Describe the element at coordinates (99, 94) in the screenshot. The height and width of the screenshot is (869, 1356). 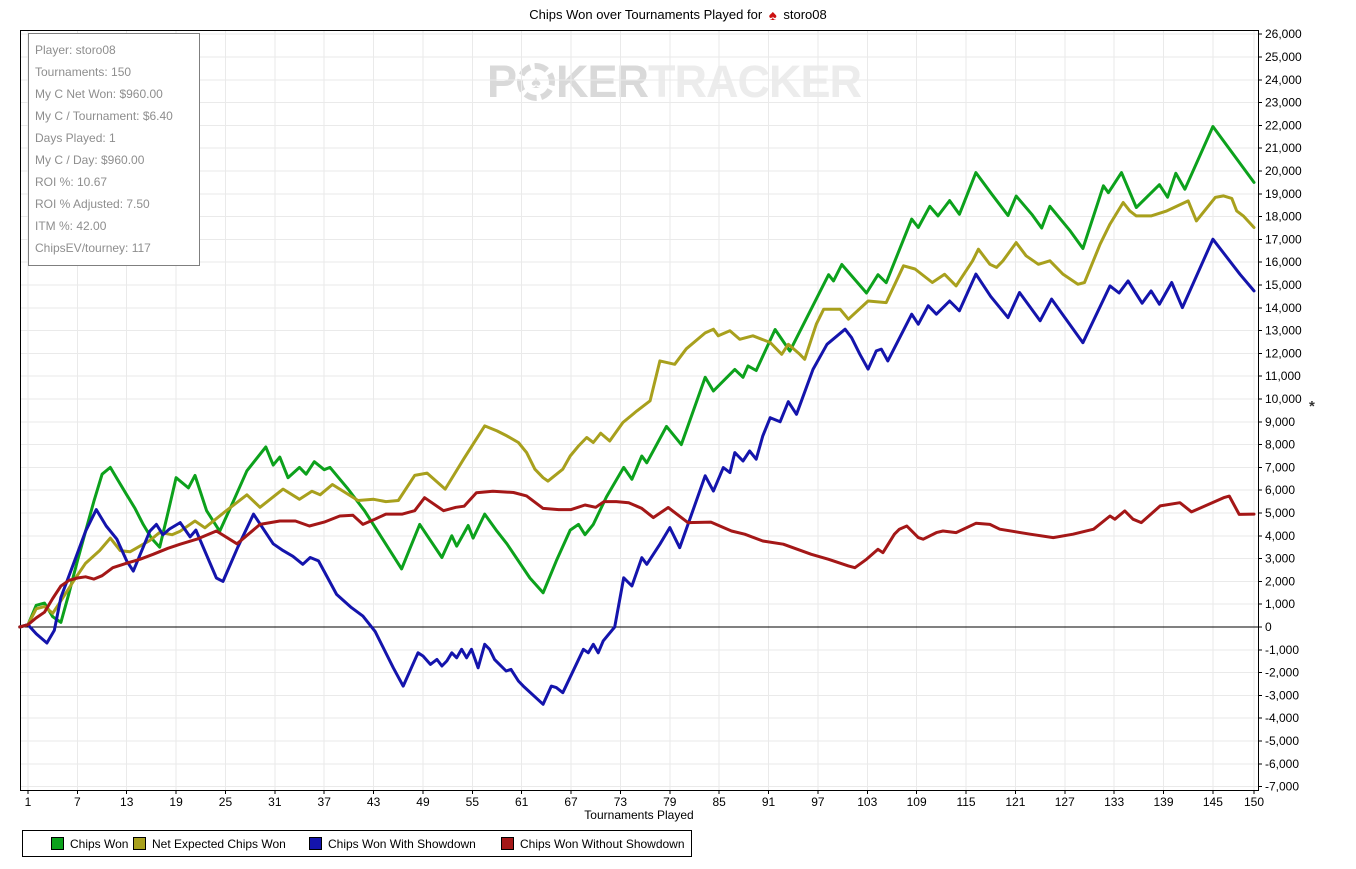
I see `stat-net-won: My C Net Won: $960.00` at that location.